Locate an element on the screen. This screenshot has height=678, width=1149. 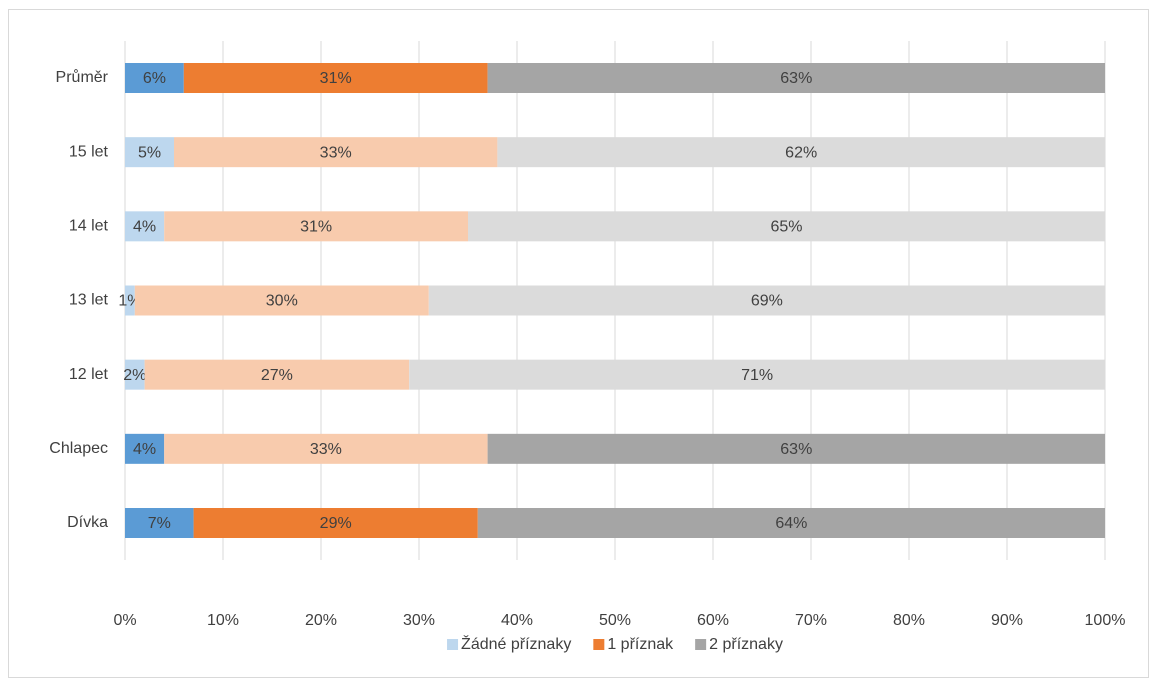
data-label: 71% is located at coordinates (757, 375).